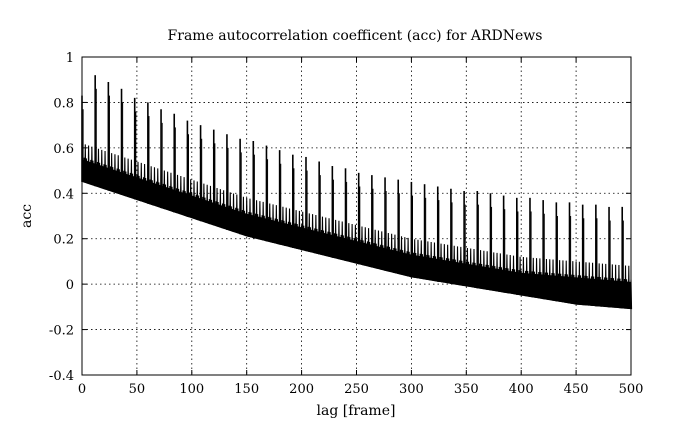  I want to click on x-tick-label: 300, so click(411, 389).